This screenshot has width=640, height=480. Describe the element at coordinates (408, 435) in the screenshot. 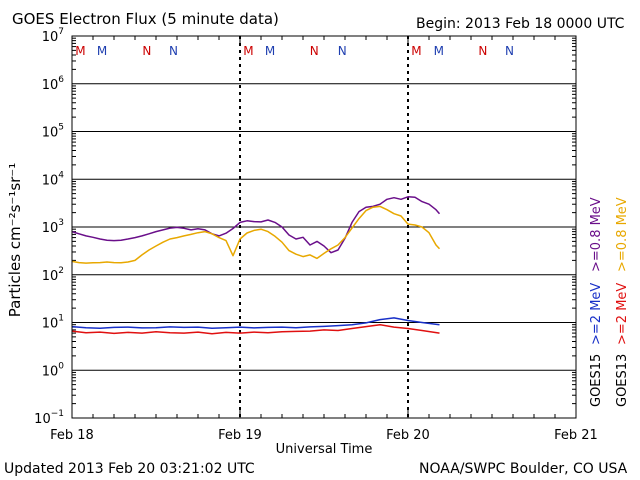

I see `x-tick-label: Feb 20` at that location.